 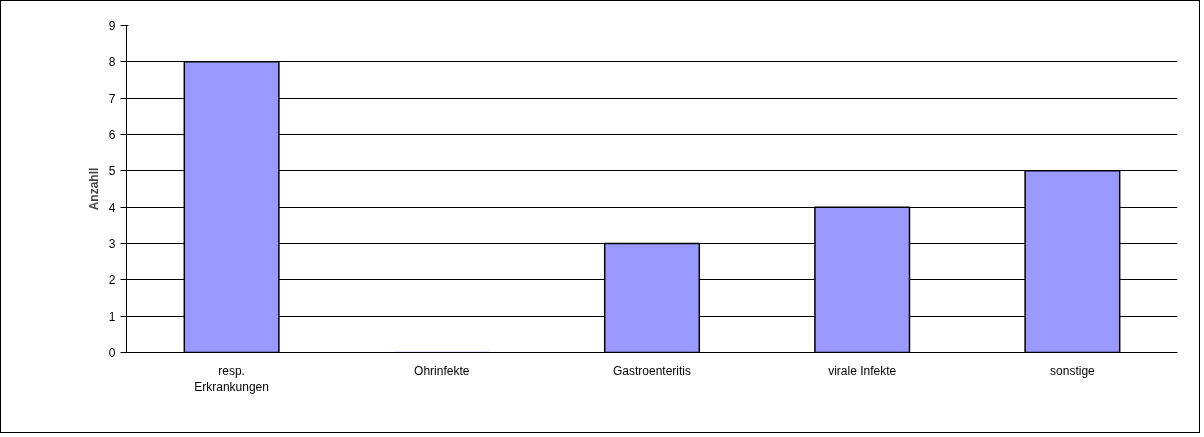 I want to click on y-tick-label: 2, so click(x=112, y=280).